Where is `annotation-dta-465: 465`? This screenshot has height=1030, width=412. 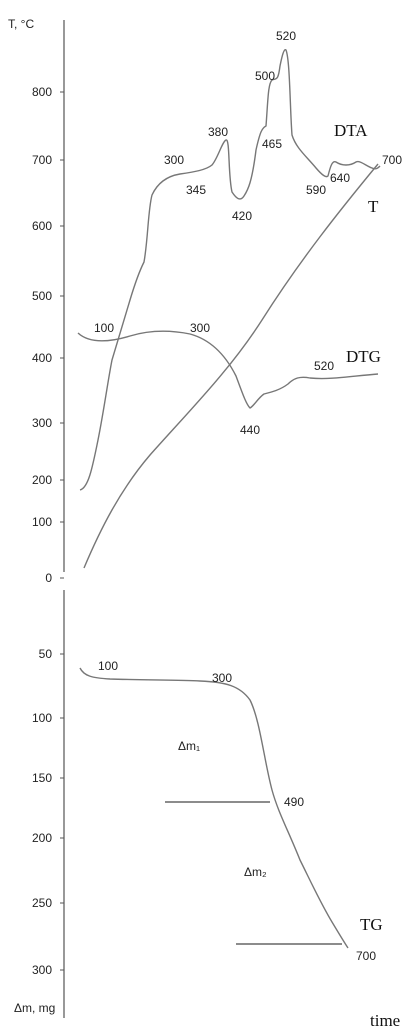 annotation-dta-465: 465 is located at coordinates (272, 144).